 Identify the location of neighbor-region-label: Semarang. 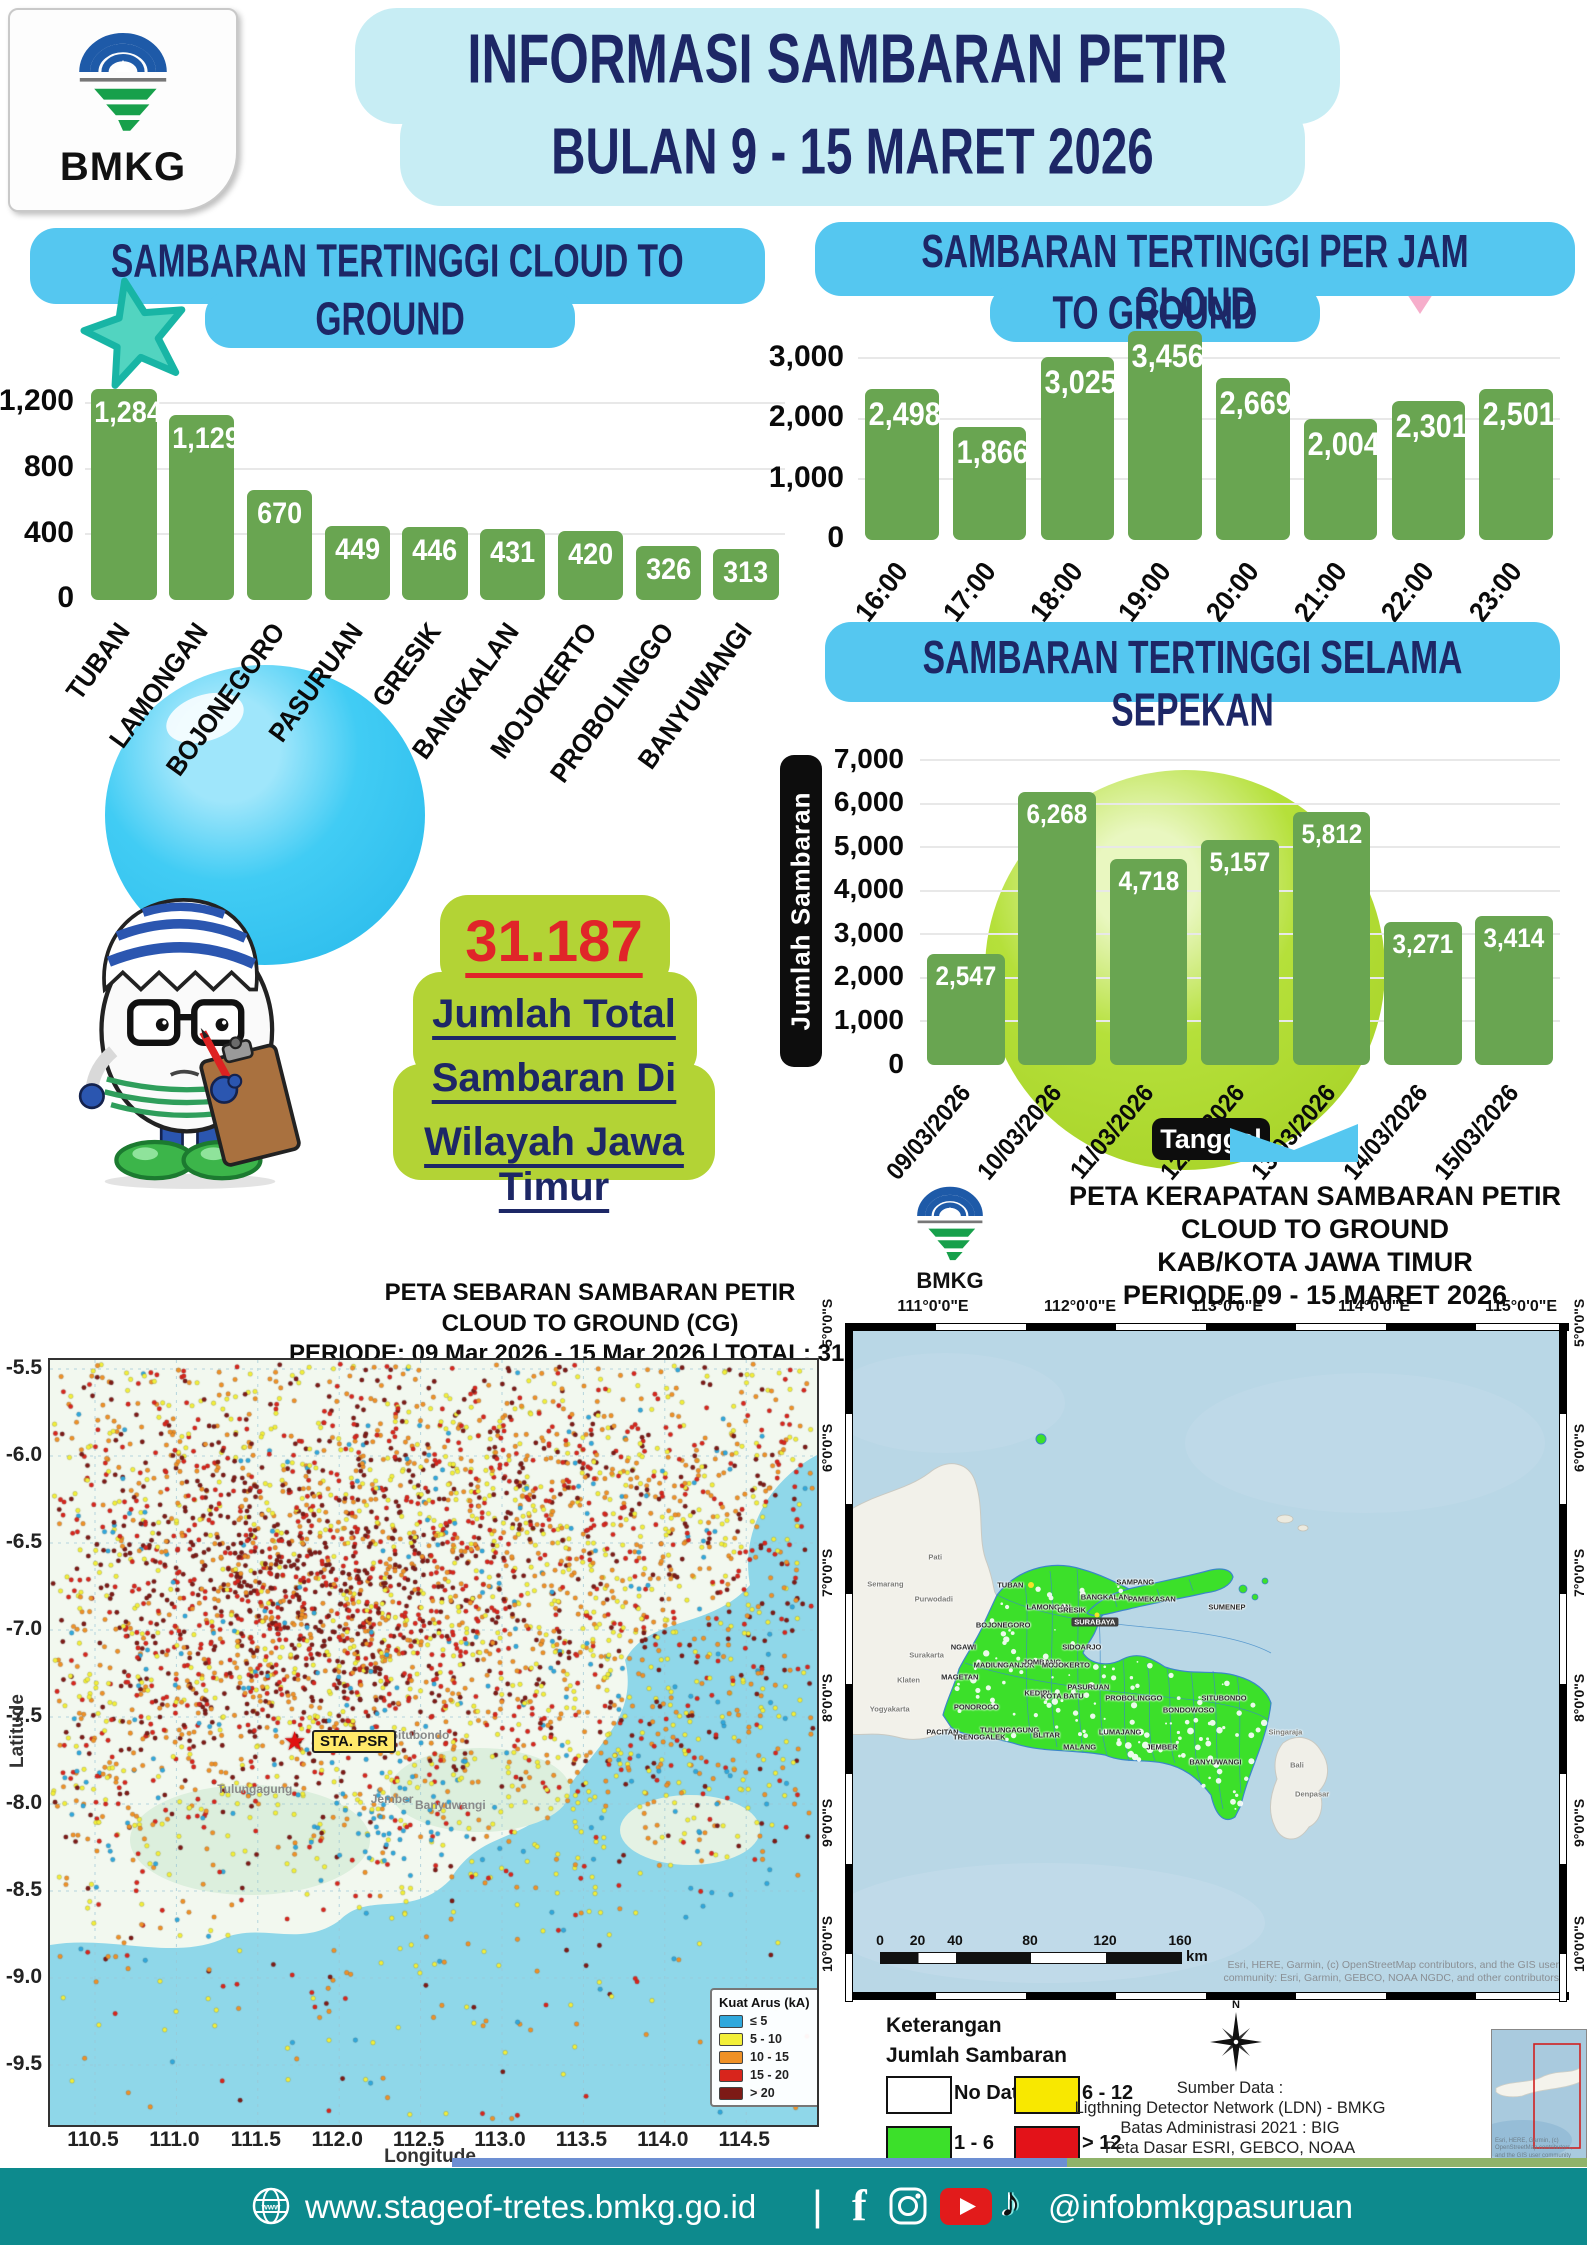
(885, 1584).